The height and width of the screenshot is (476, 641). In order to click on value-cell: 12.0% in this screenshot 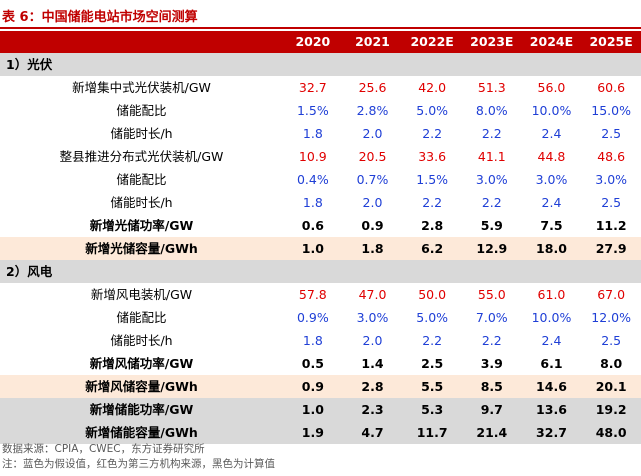, I will do `click(611, 317)`.